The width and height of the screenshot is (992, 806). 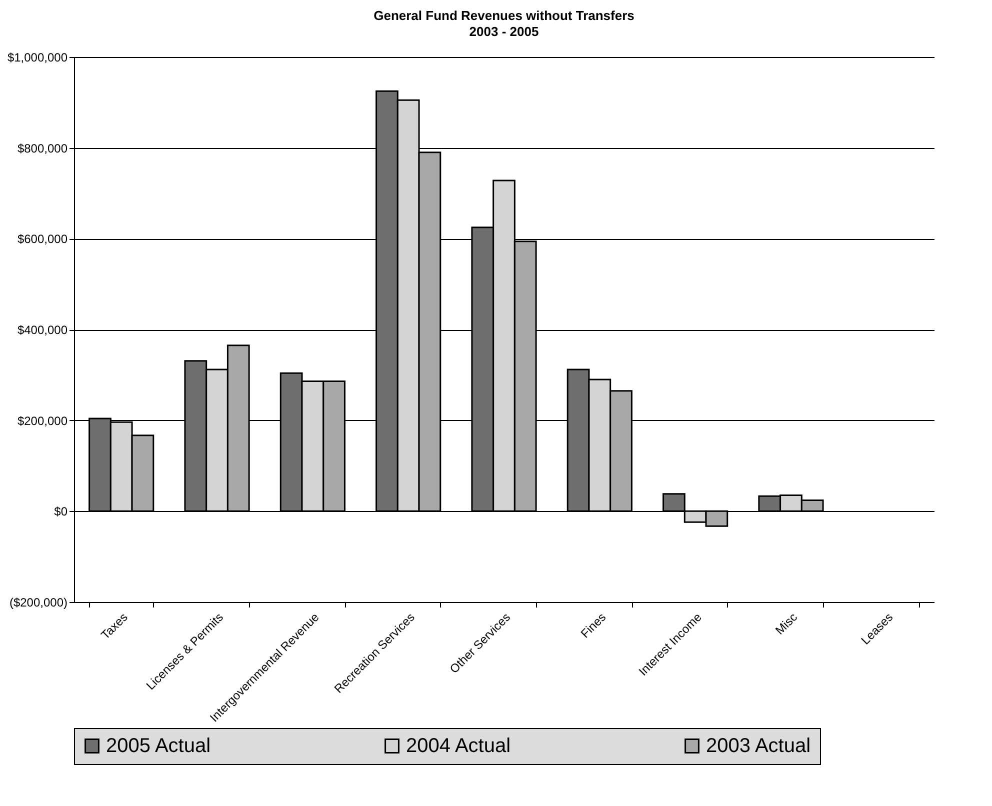 I want to click on chart-title: General Fund Revenues without Transfers, so click(x=504, y=15).